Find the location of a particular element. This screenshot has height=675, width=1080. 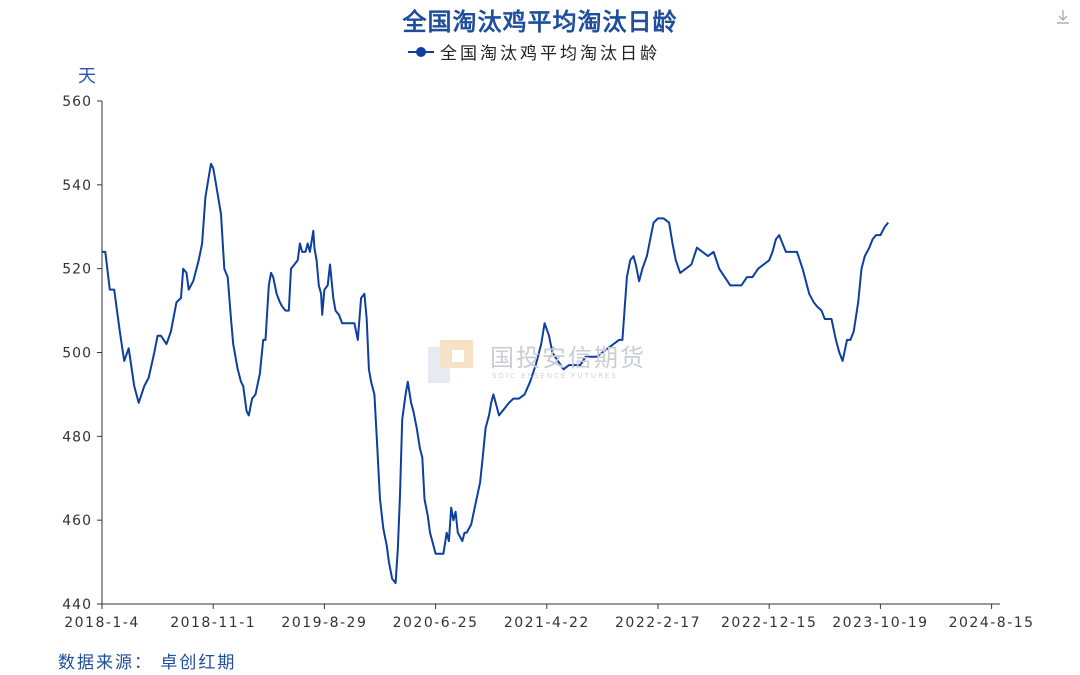

watermark-logo is located at coordinates (450, 361).